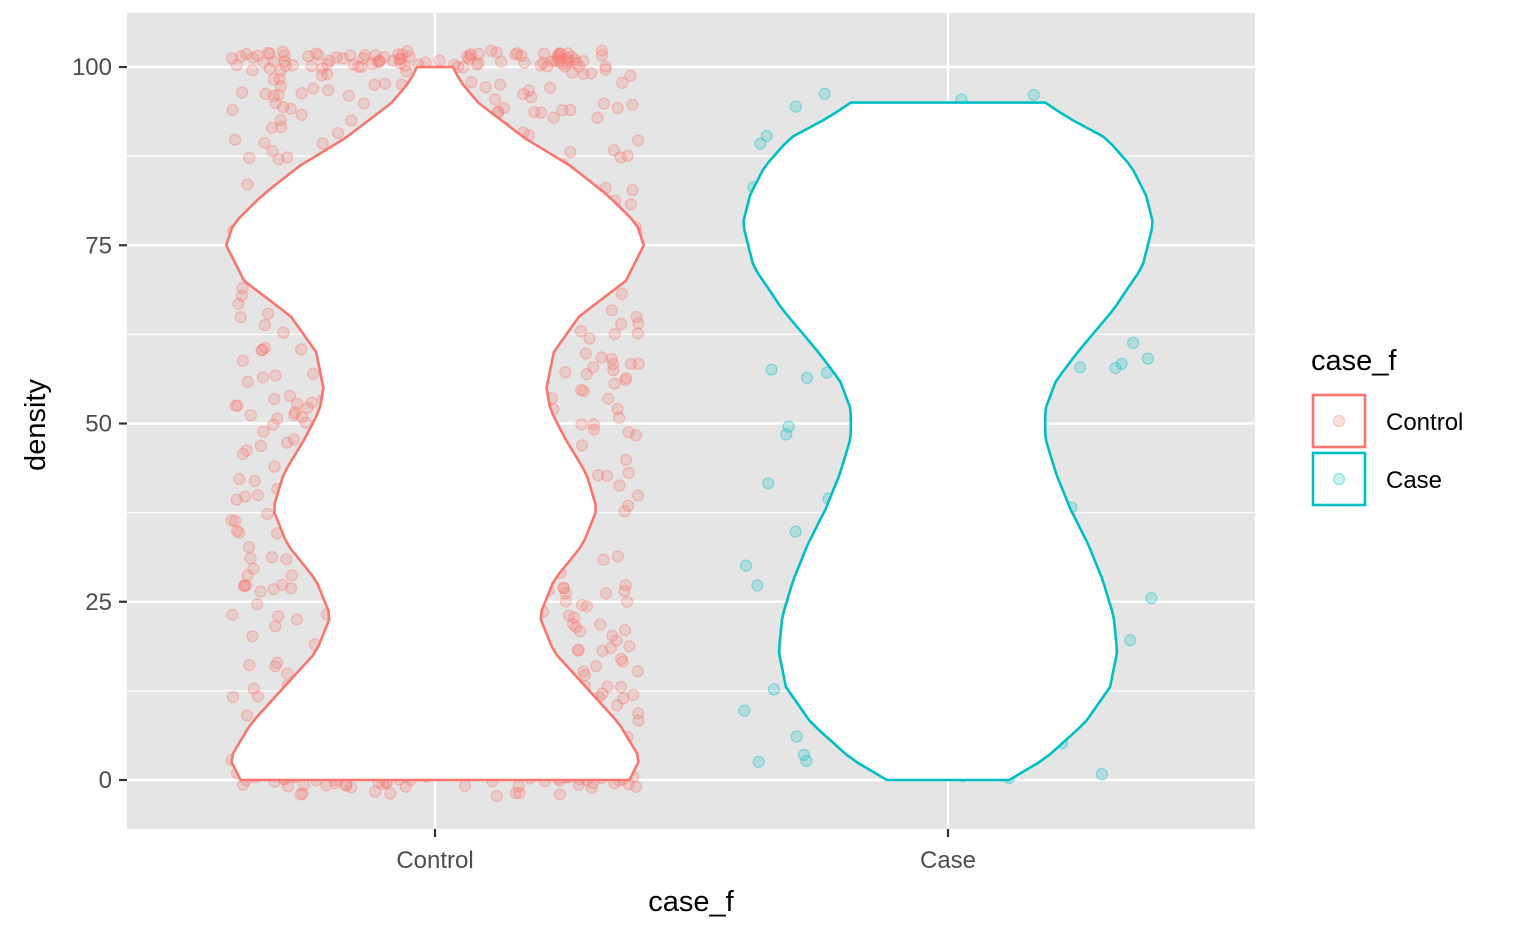  Describe the element at coordinates (1424, 422) in the screenshot. I see `legend-label-control: Control` at that location.